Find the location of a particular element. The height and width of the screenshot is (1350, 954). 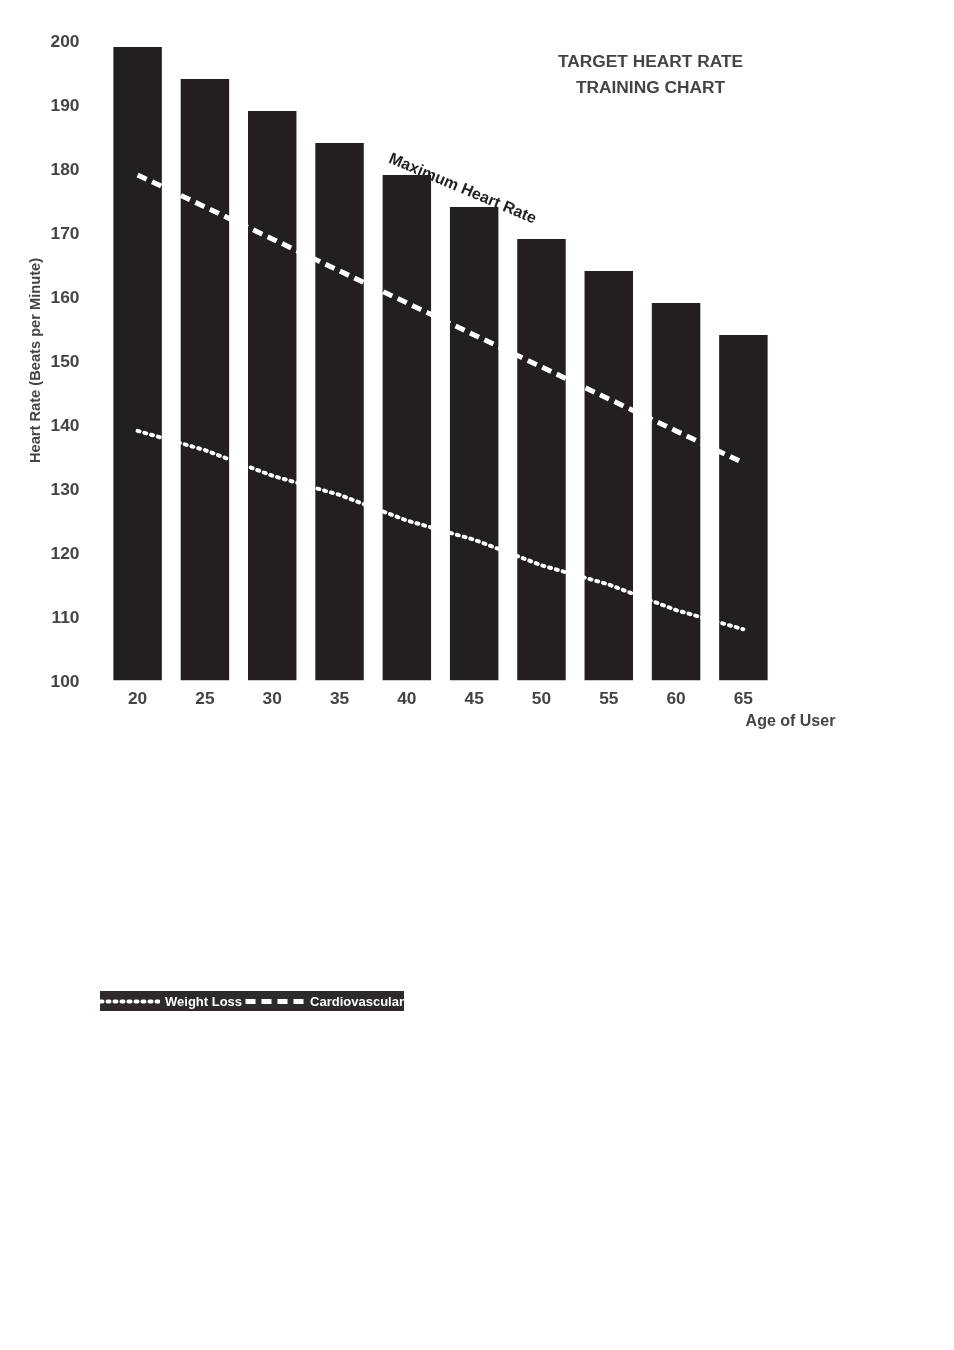

x-tick-label: 20 is located at coordinates (137, 697).